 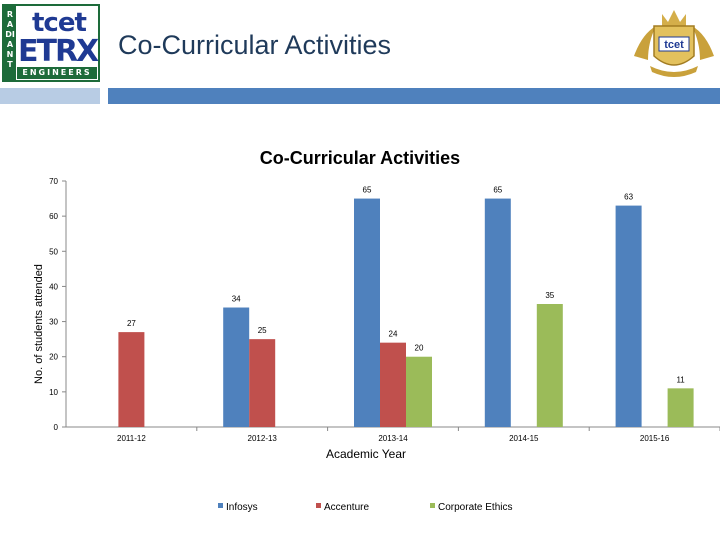 What do you see at coordinates (418, 435) in the screenshot?
I see `x-ticks: 2011-12 2012-13 2013-14 2014-15 2015-16` at bounding box center [418, 435].